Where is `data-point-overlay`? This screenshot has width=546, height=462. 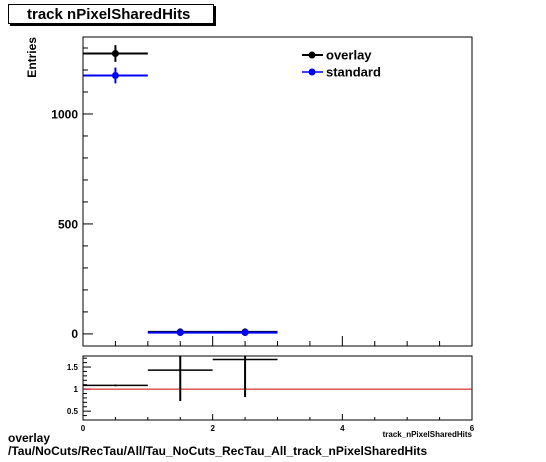
data-point-overlay is located at coordinates (115, 53).